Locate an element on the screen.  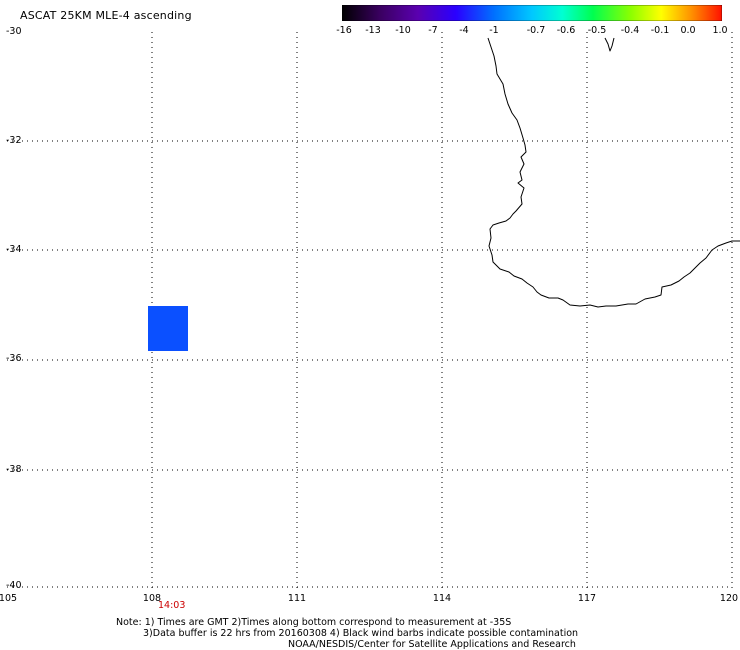
coastline-australia is located at coordinates (613, 172).